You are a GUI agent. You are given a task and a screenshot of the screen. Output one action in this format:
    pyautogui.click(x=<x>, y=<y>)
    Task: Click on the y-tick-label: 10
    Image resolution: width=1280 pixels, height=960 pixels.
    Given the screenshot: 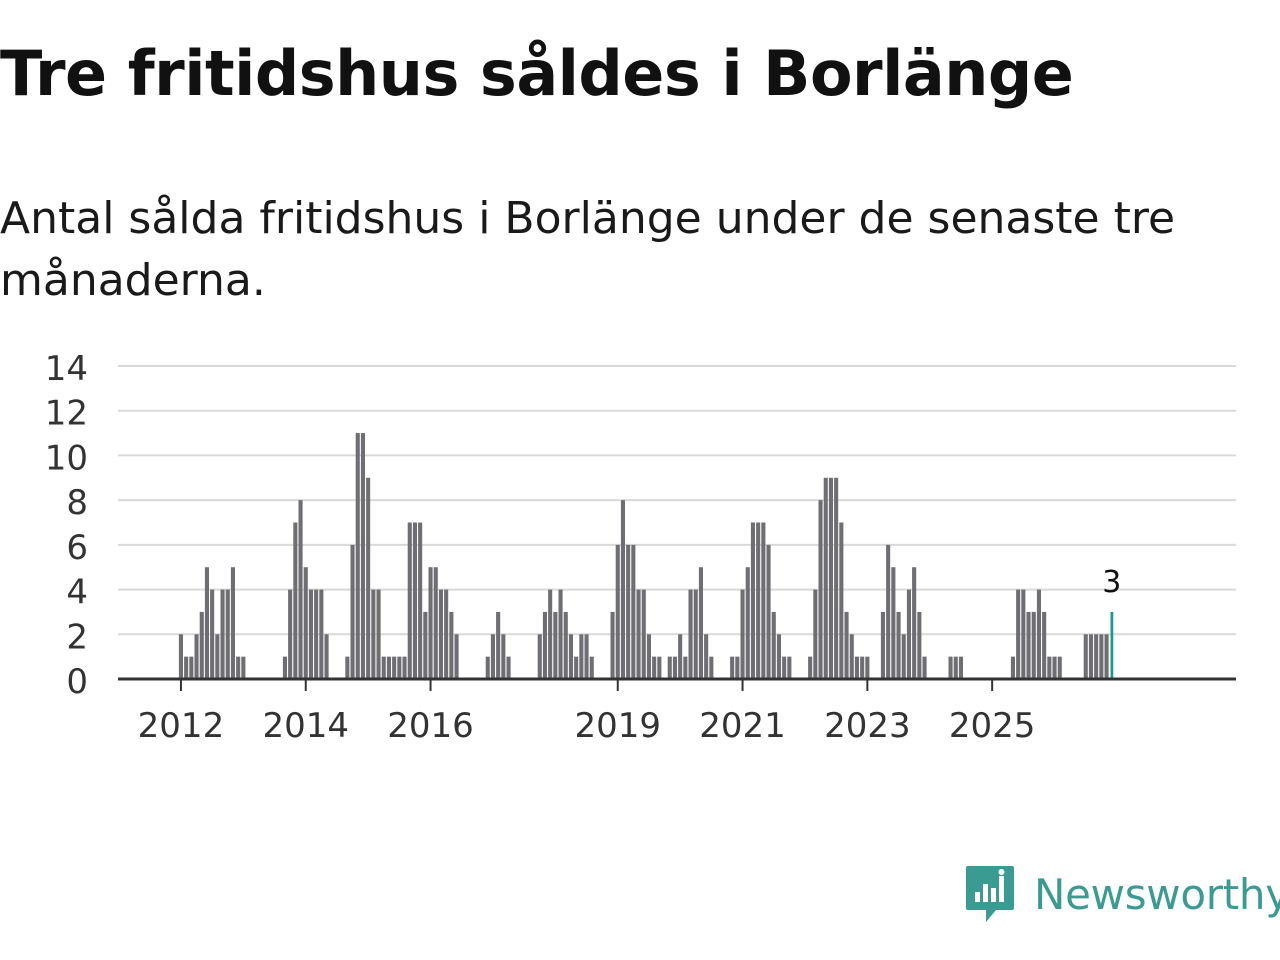 What is the action you would take?
    pyautogui.click(x=66, y=458)
    